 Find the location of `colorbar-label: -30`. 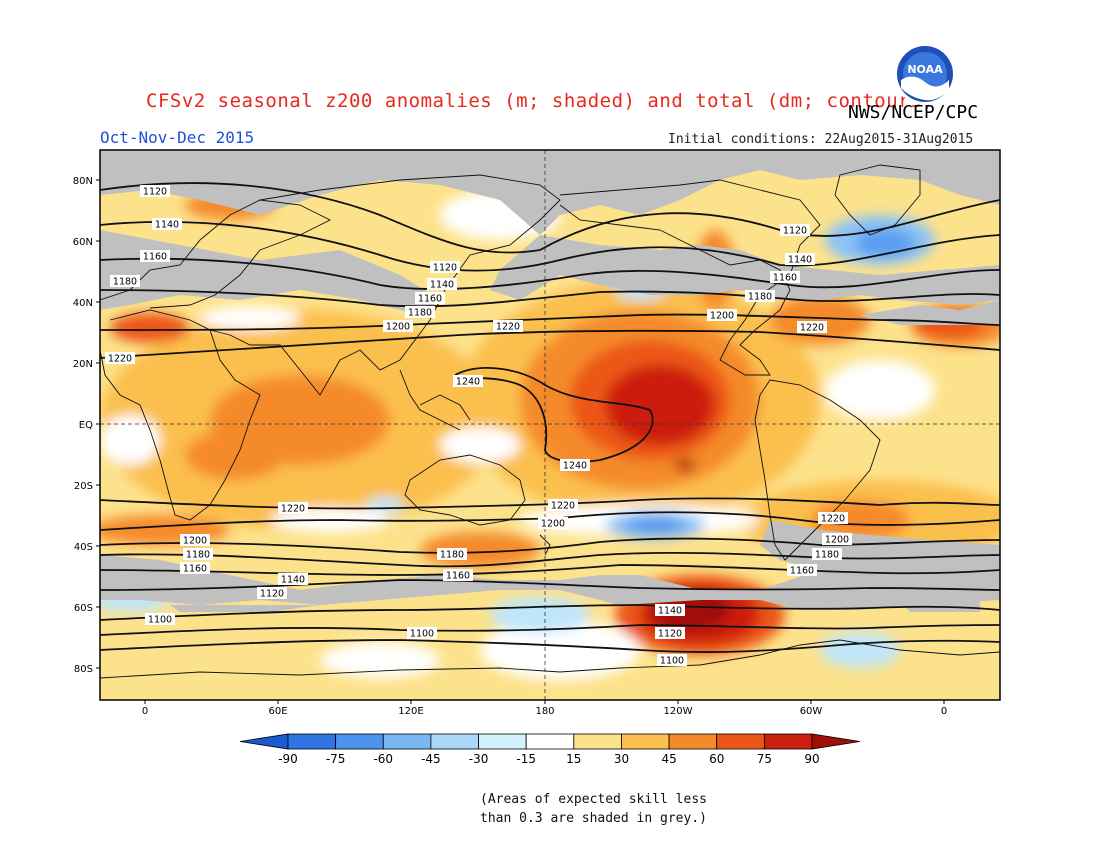

colorbar-label: -30 is located at coordinates (479, 759).